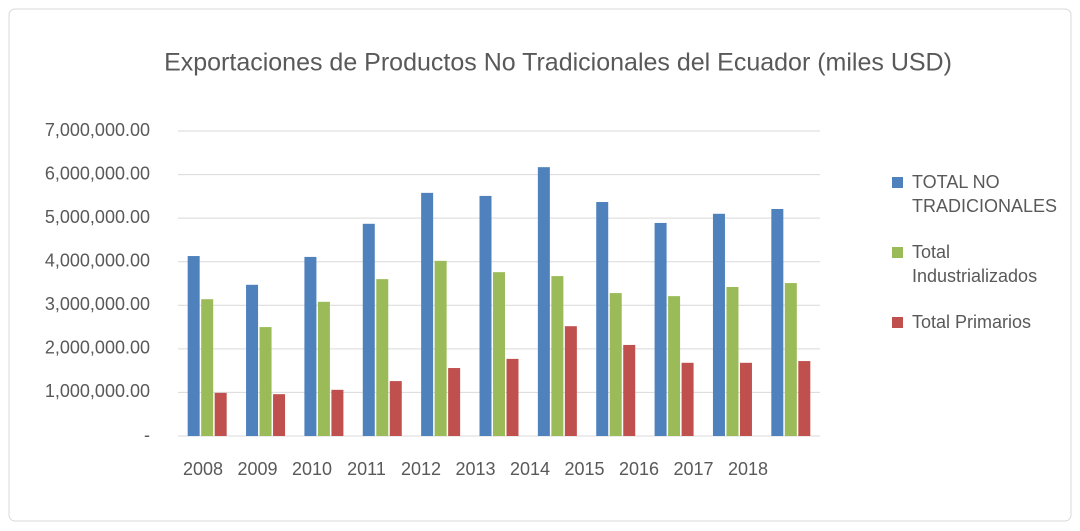  What do you see at coordinates (97, 130) in the screenshot?
I see `y-tick-label: 7,000,000.00` at bounding box center [97, 130].